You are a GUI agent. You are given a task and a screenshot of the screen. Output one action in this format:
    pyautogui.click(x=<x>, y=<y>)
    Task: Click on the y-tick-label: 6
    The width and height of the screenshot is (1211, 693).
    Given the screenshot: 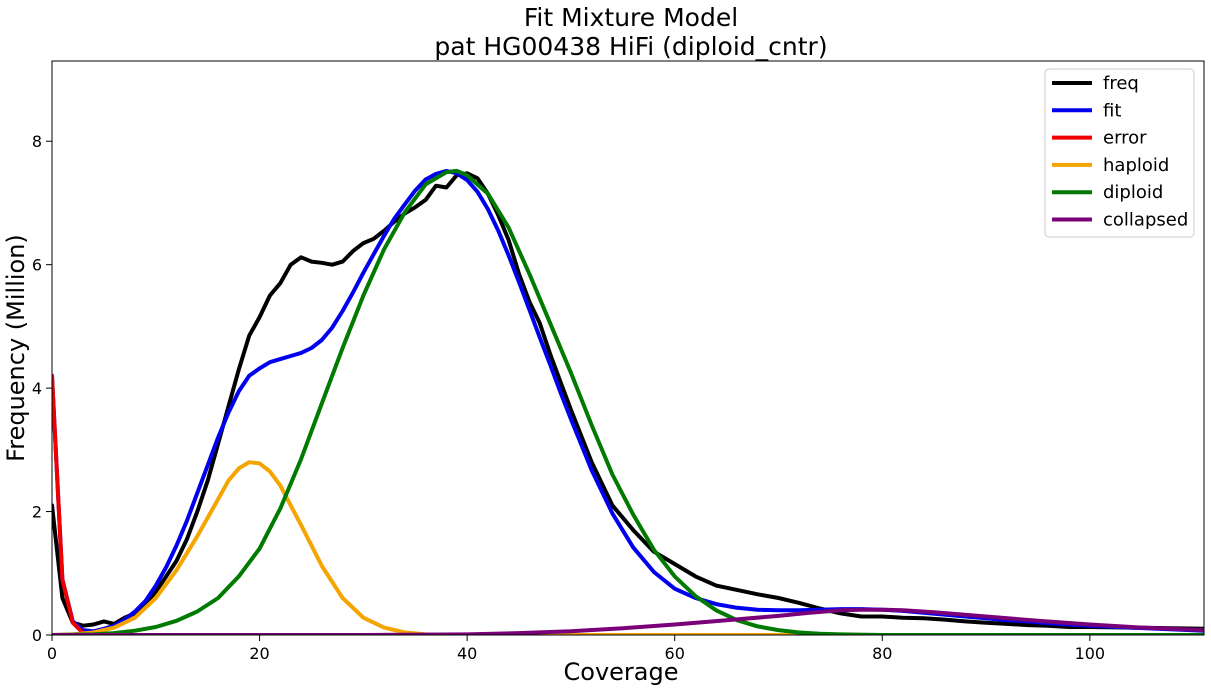 What is the action you would take?
    pyautogui.click(x=37, y=265)
    